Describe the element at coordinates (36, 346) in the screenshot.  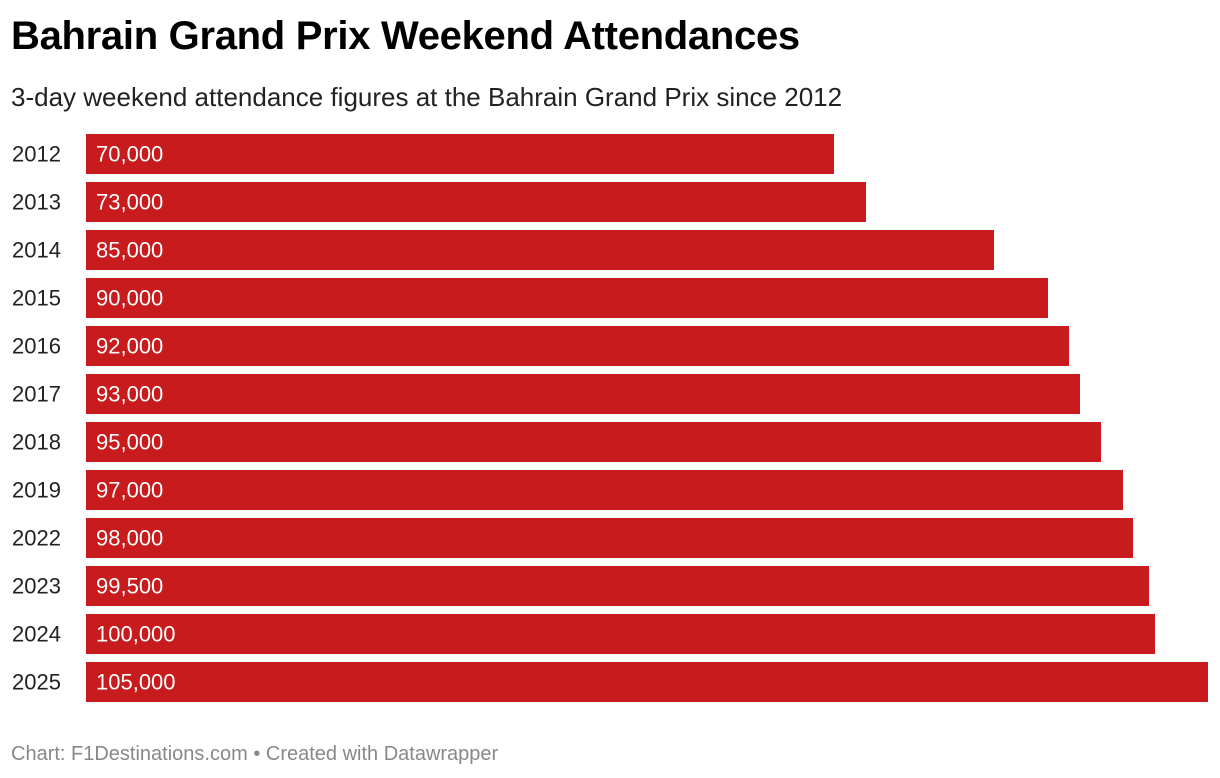
I see `category-label-2016: 2016` at that location.